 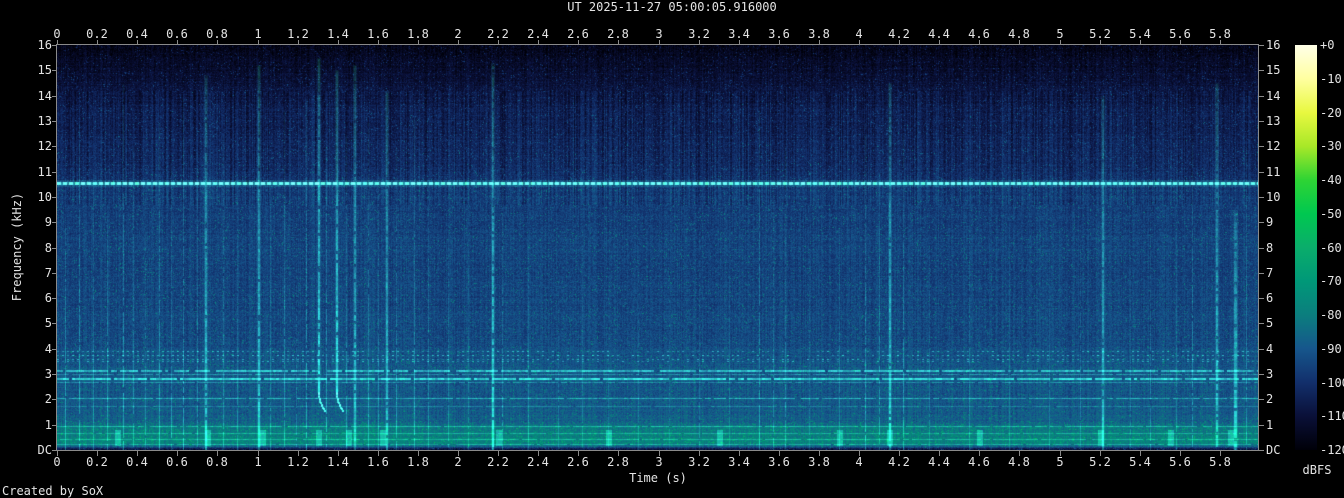 What do you see at coordinates (1273, 70) in the screenshot?
I see `y-tick-label: 15` at bounding box center [1273, 70].